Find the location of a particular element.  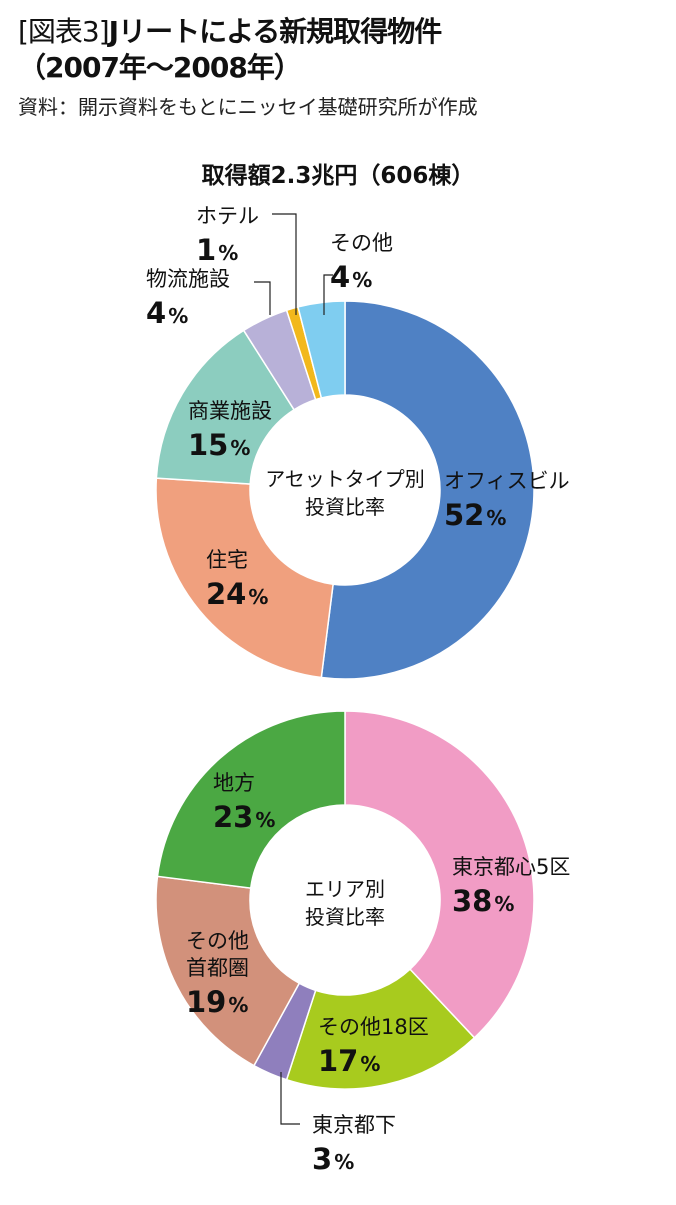

pie2-label-1-name: その他18区 is located at coordinates (373, 1027).